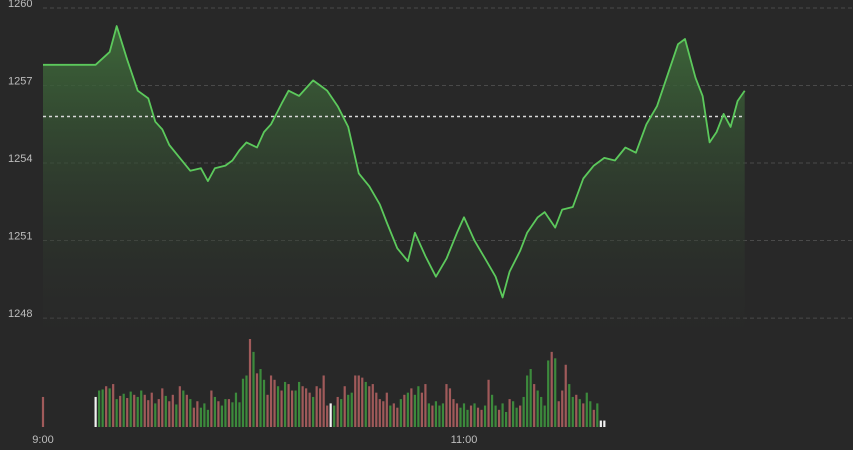  Describe the element at coordinates (20, 237) in the screenshot. I see `y-tick-label: 1251` at that location.